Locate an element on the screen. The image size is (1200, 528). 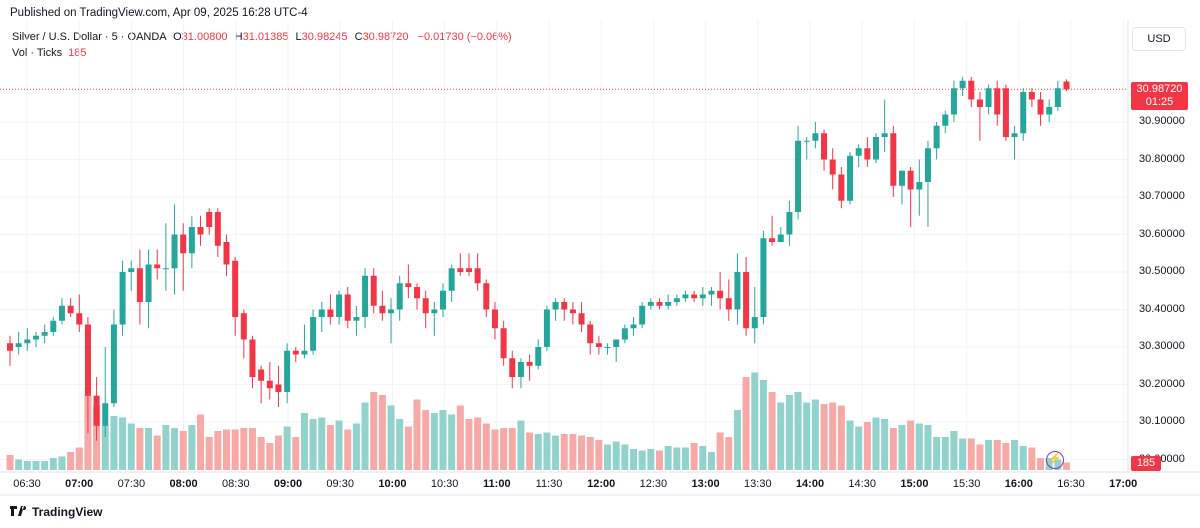
symbol-description: Silver / U.S. Dollar · 5 · OANDA is located at coordinates (89, 37).